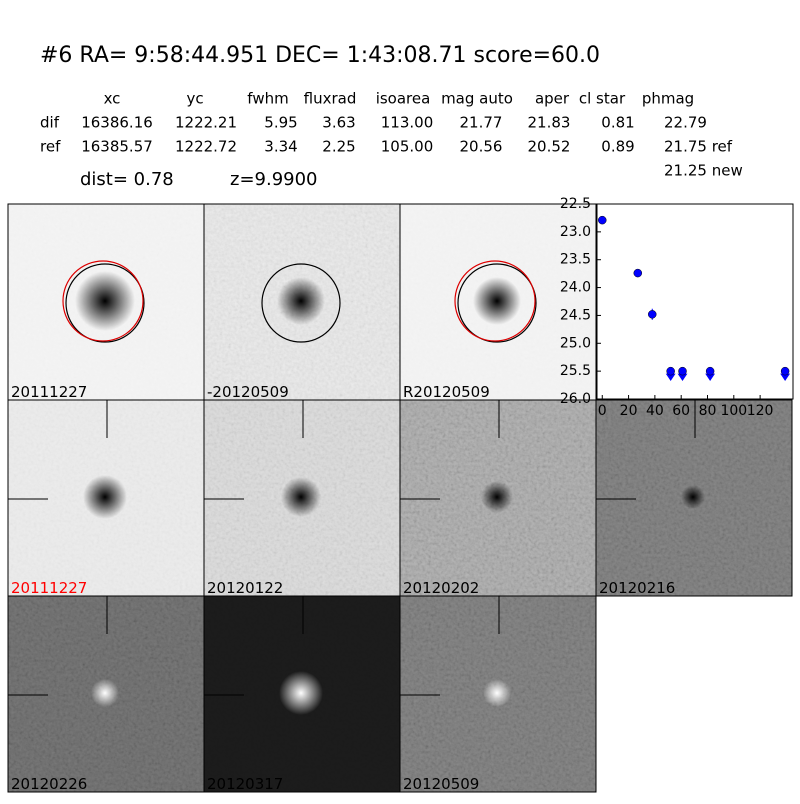 The width and height of the screenshot is (800, 804). What do you see at coordinates (549, 147) in the screenshot?
I see `cell: 20.52` at bounding box center [549, 147].